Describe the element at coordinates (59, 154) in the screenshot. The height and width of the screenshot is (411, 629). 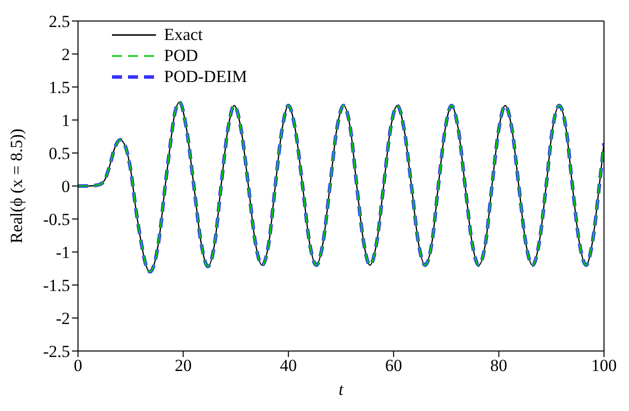
I see `y-tick-label: 0.5` at that location.